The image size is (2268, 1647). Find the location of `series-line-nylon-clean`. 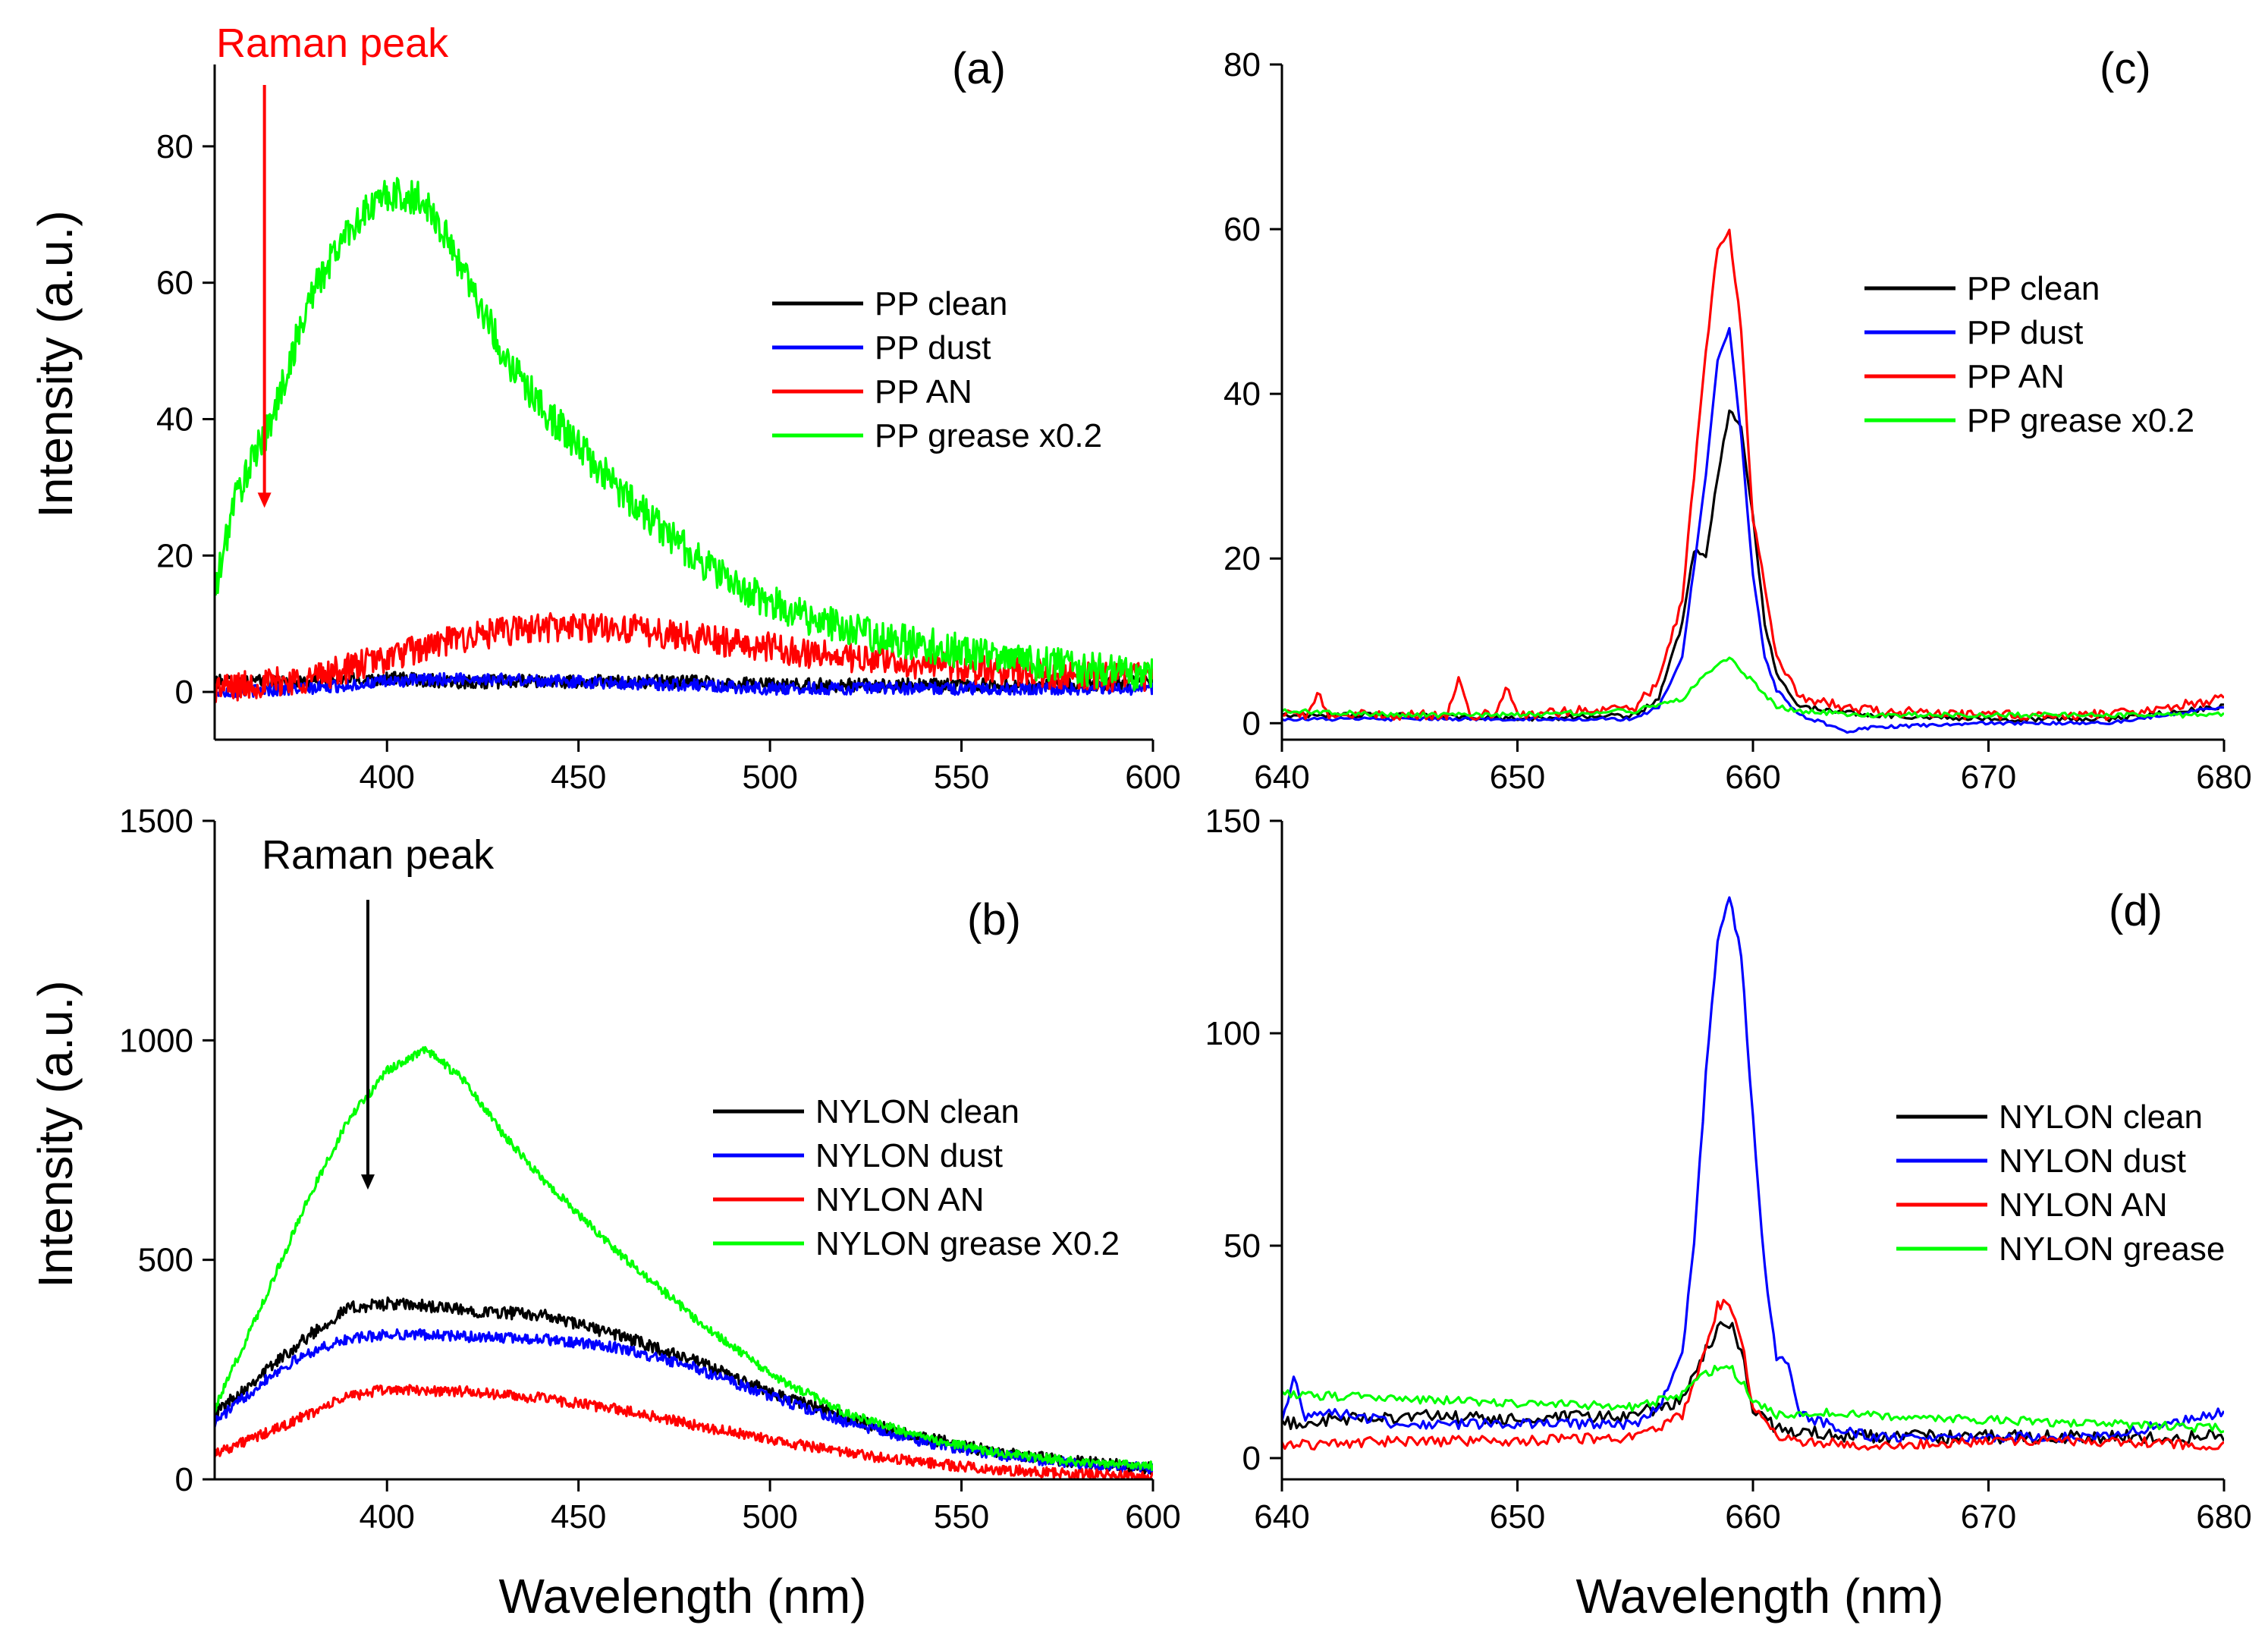

series-line-nylon-clean is located at coordinates (684, 1386).